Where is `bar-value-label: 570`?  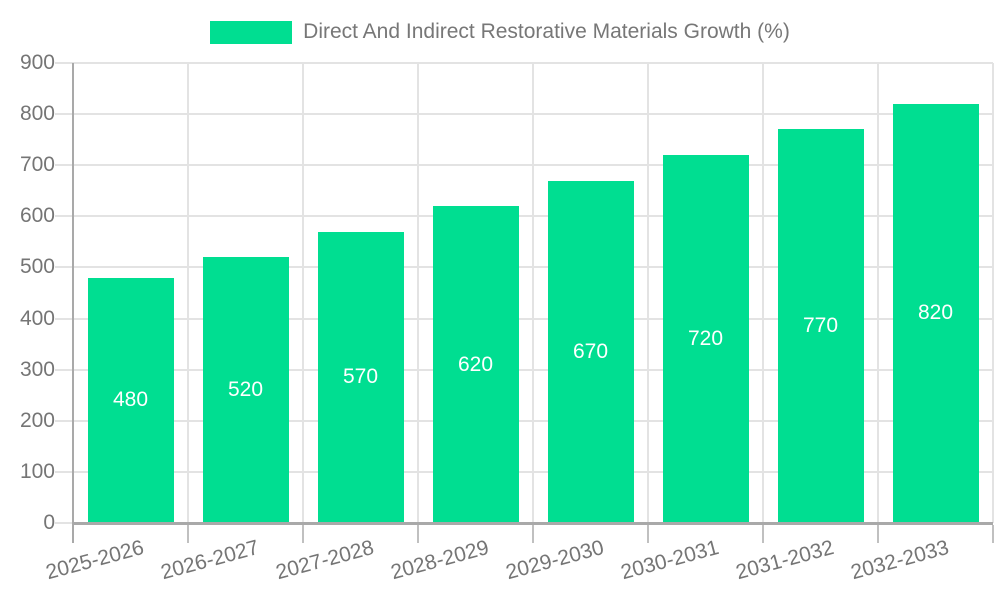
bar-value-label: 570 is located at coordinates (360, 377).